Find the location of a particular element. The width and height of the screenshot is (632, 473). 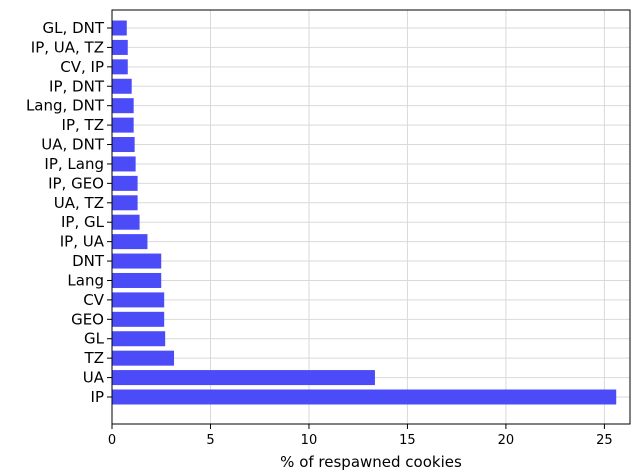

x-tick-label: 10 is located at coordinates (309, 440).